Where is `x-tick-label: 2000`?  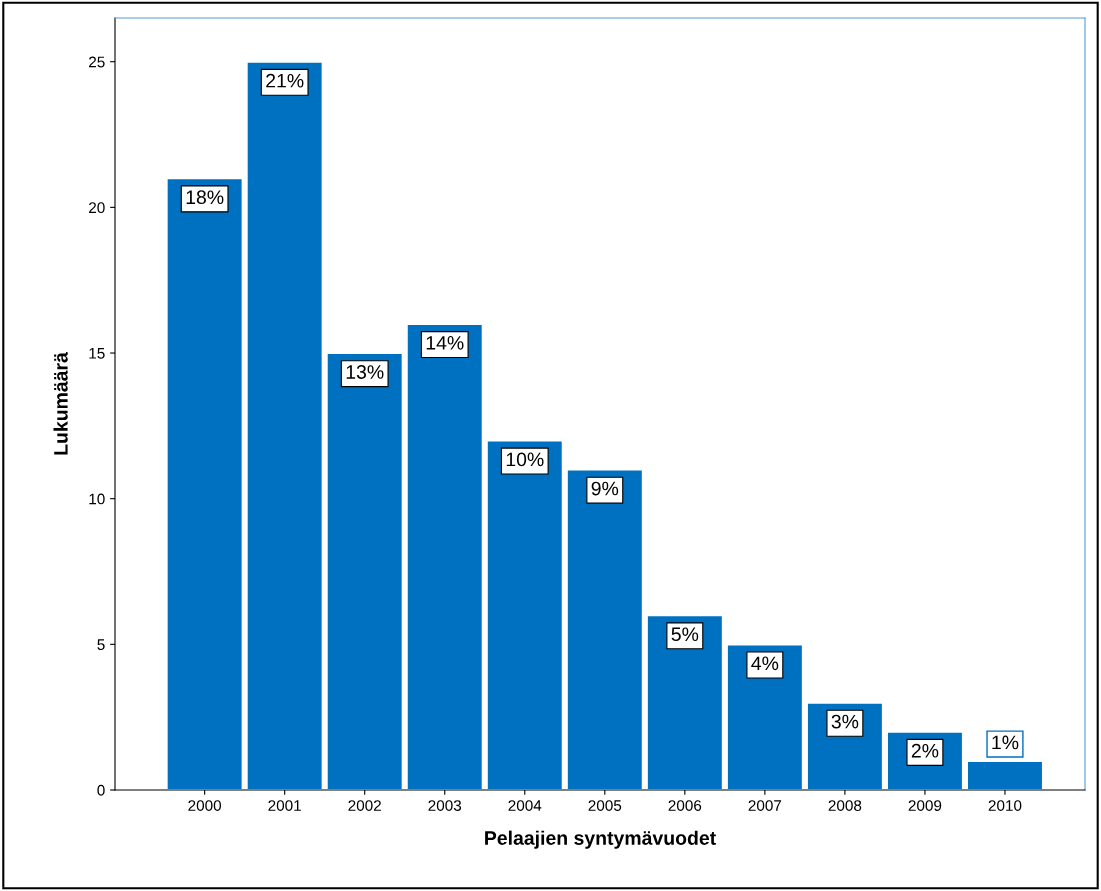 x-tick-label: 2000 is located at coordinates (205, 805).